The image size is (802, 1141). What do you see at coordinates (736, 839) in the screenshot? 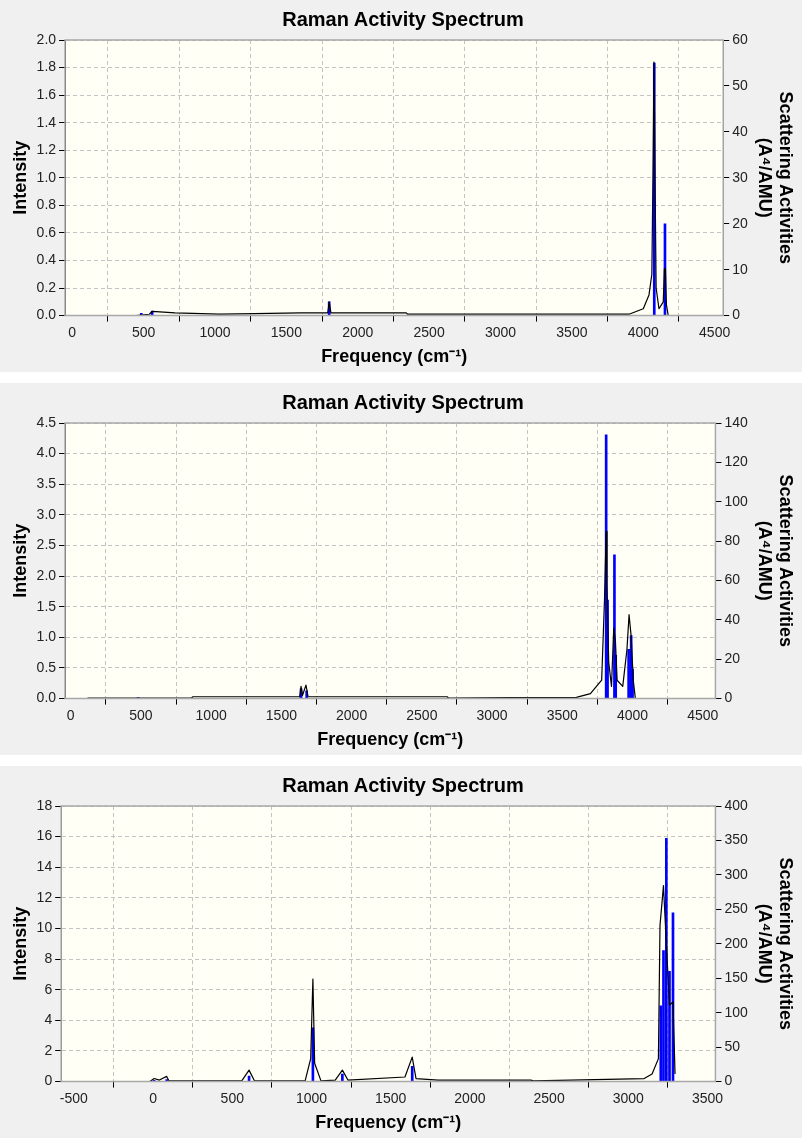
I see `y2-tick-label: 350` at bounding box center [736, 839].